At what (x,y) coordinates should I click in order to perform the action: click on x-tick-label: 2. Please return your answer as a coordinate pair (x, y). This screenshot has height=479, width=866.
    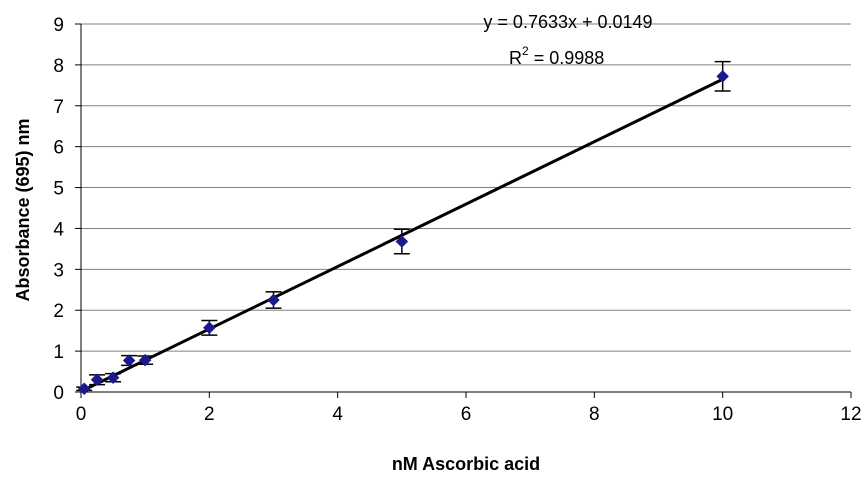
    Looking at the image, I should click on (209, 414).